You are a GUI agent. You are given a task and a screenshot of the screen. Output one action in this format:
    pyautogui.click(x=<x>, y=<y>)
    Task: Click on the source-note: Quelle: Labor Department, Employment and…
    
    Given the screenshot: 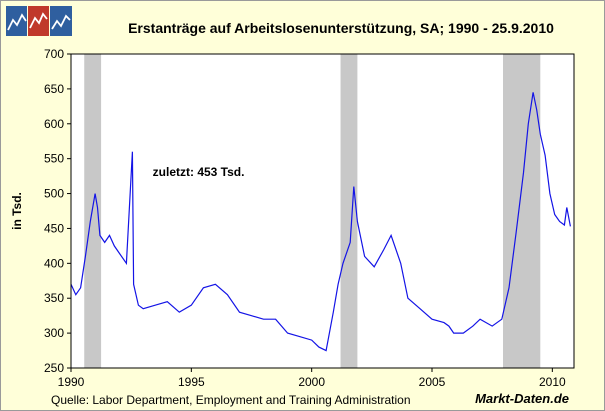 What is the action you would take?
    pyautogui.click(x=231, y=400)
    